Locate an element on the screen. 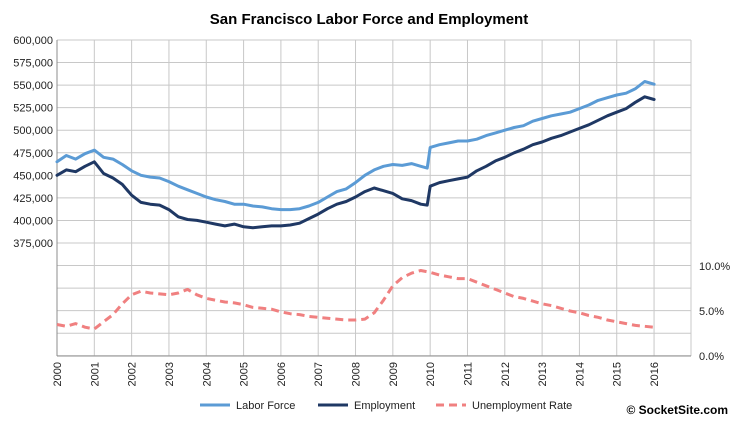 Image resolution: width=738 pixels, height=425 pixels. y-left-tick-label: 525,000 is located at coordinates (33, 109).